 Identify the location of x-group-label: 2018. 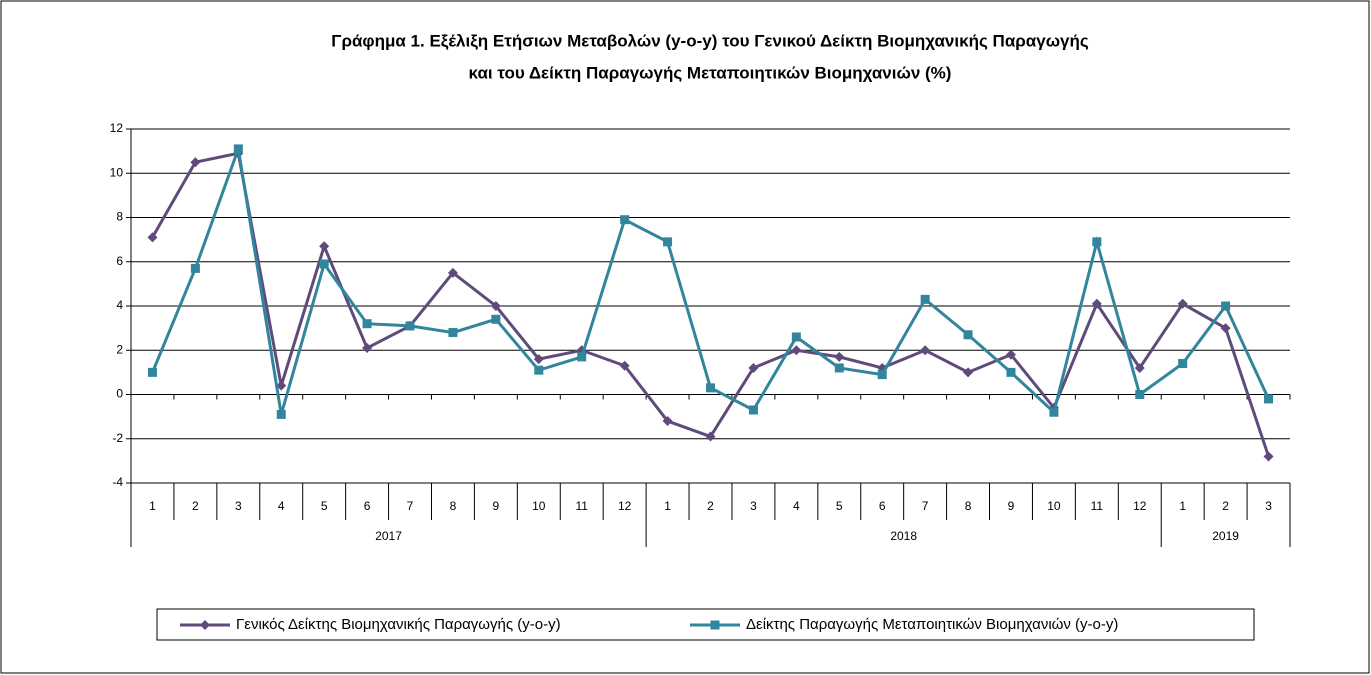
(903, 536).